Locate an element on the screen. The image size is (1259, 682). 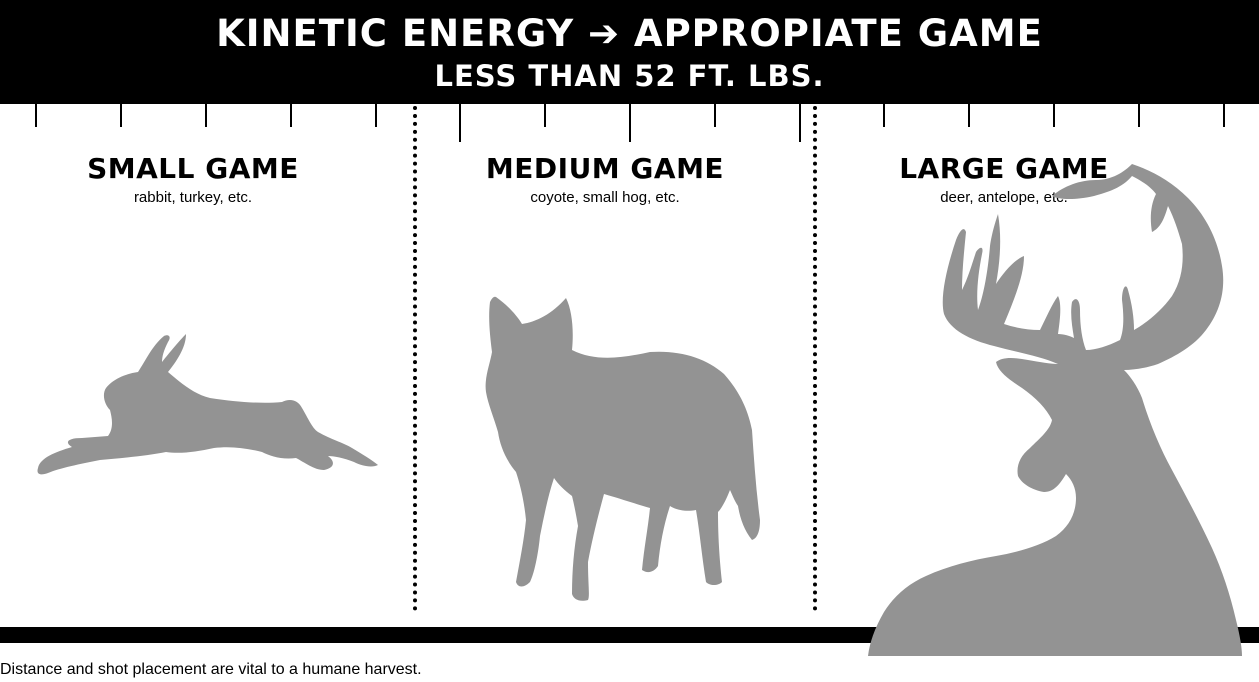
category-title-medium: MEDIUM GAME is located at coordinates (605, 168).